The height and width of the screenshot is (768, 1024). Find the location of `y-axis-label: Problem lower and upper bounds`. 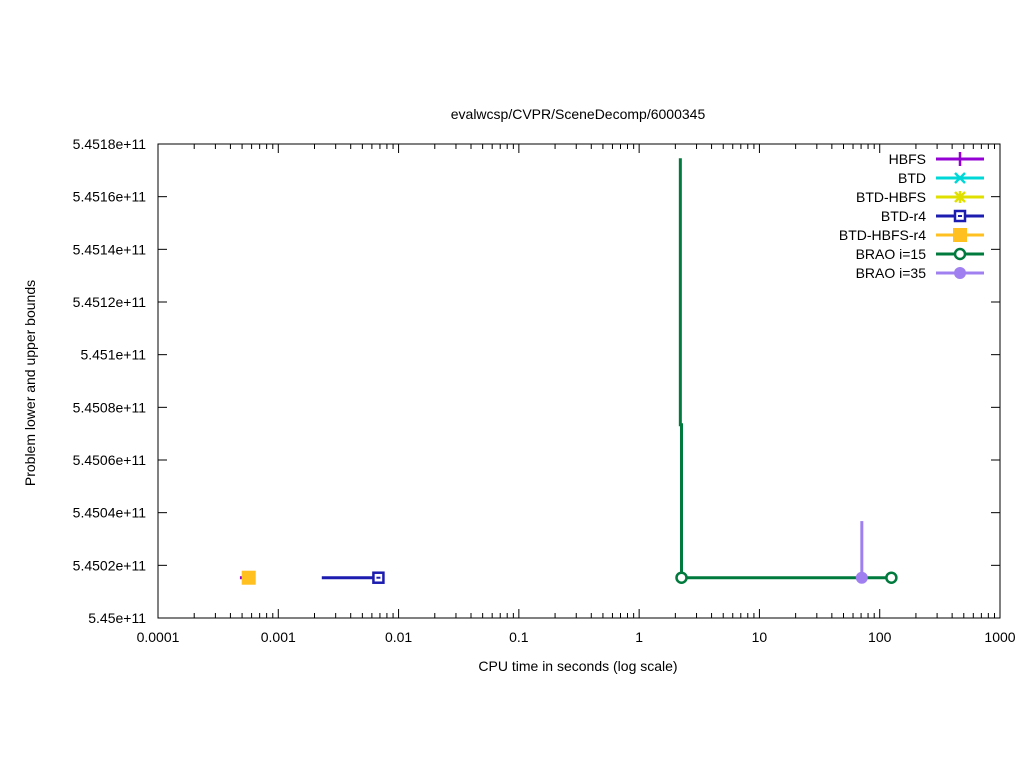

y-axis-label: Problem lower and upper bounds is located at coordinates (30, 383).